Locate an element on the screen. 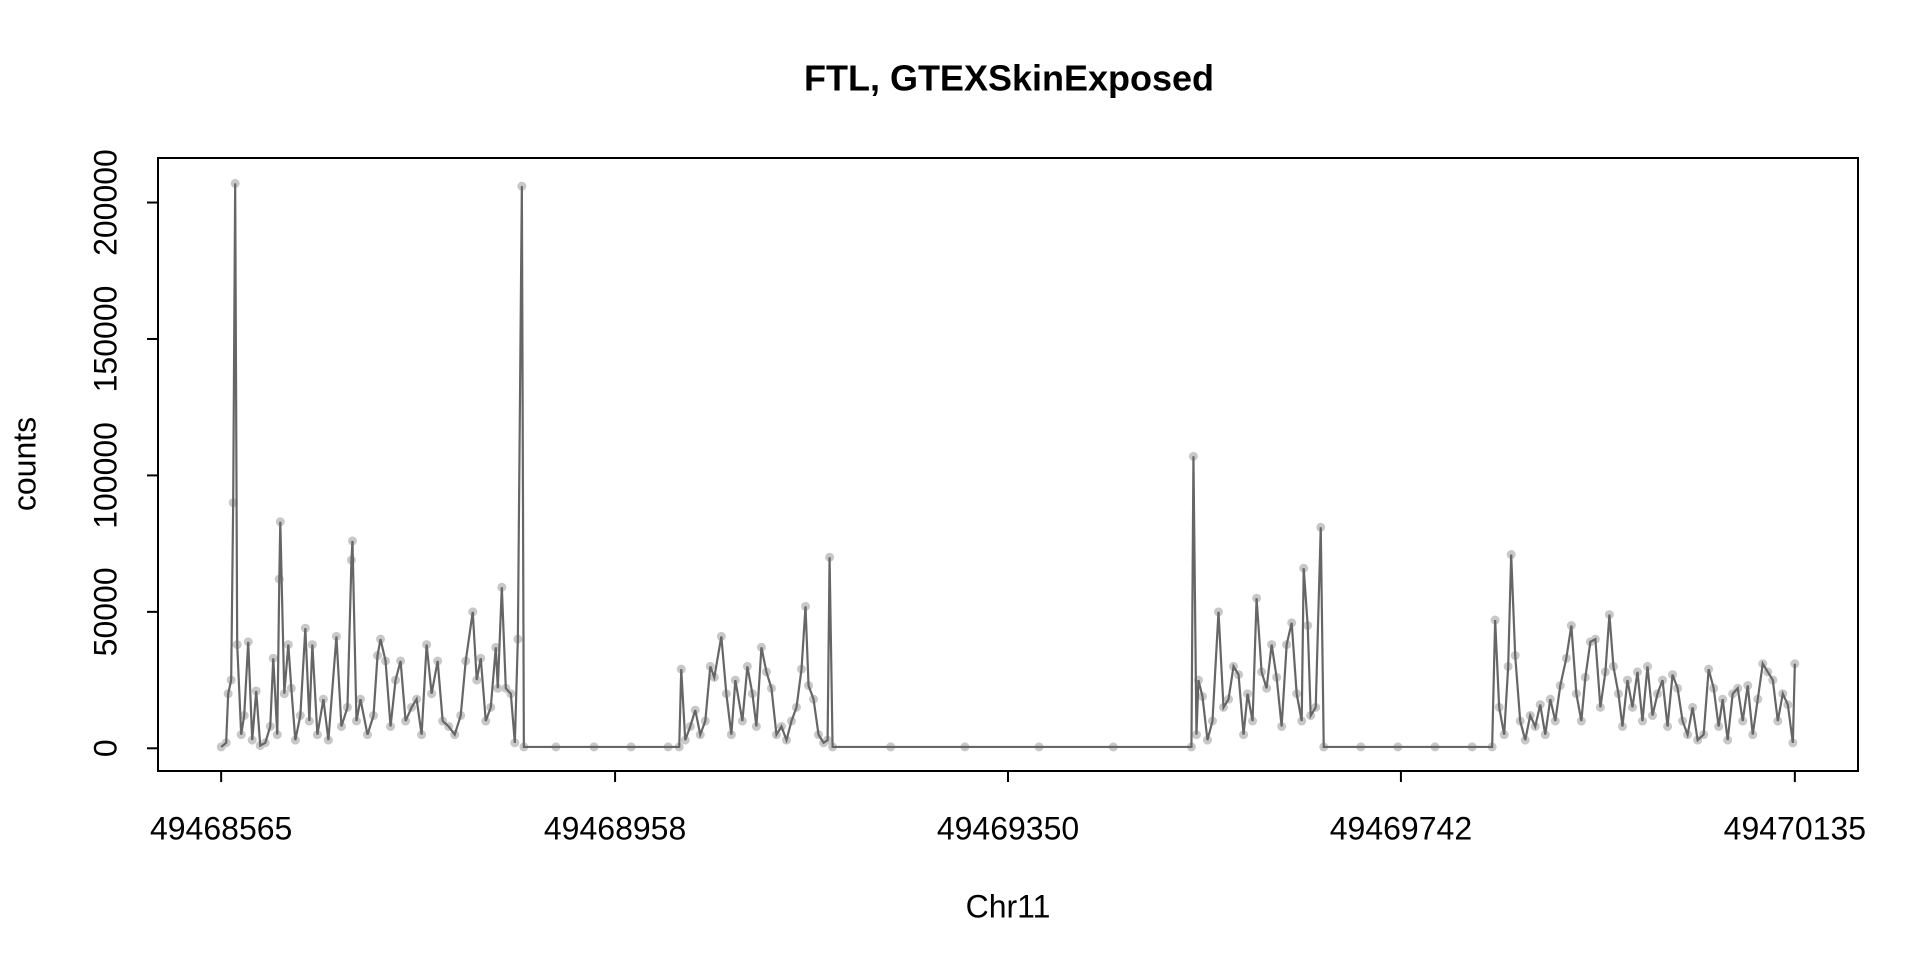 Image resolution: width=1920 pixels, height=960 pixels. y-axis-label: counts is located at coordinates (24, 464).